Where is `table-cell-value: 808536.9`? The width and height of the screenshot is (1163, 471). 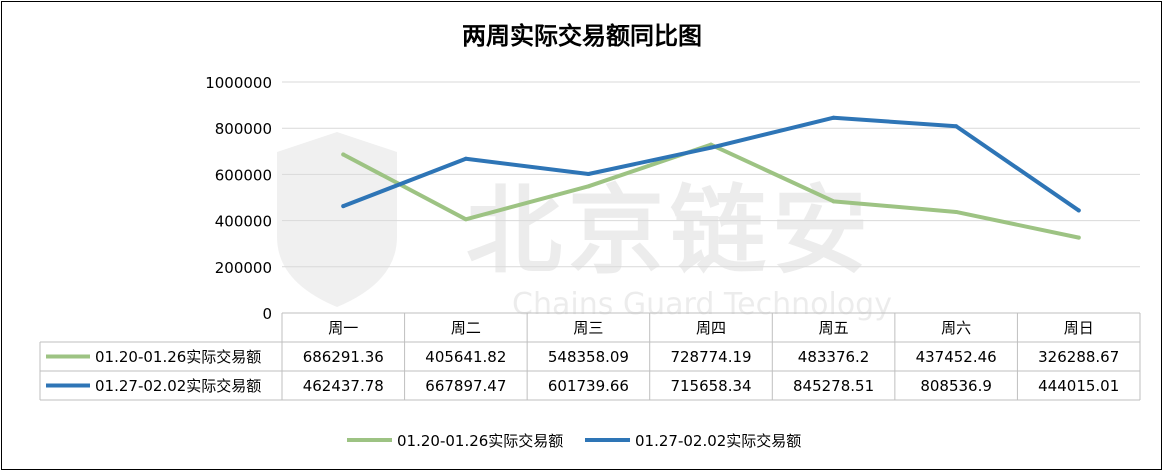
table-cell-value: 808536.9 is located at coordinates (956, 386).